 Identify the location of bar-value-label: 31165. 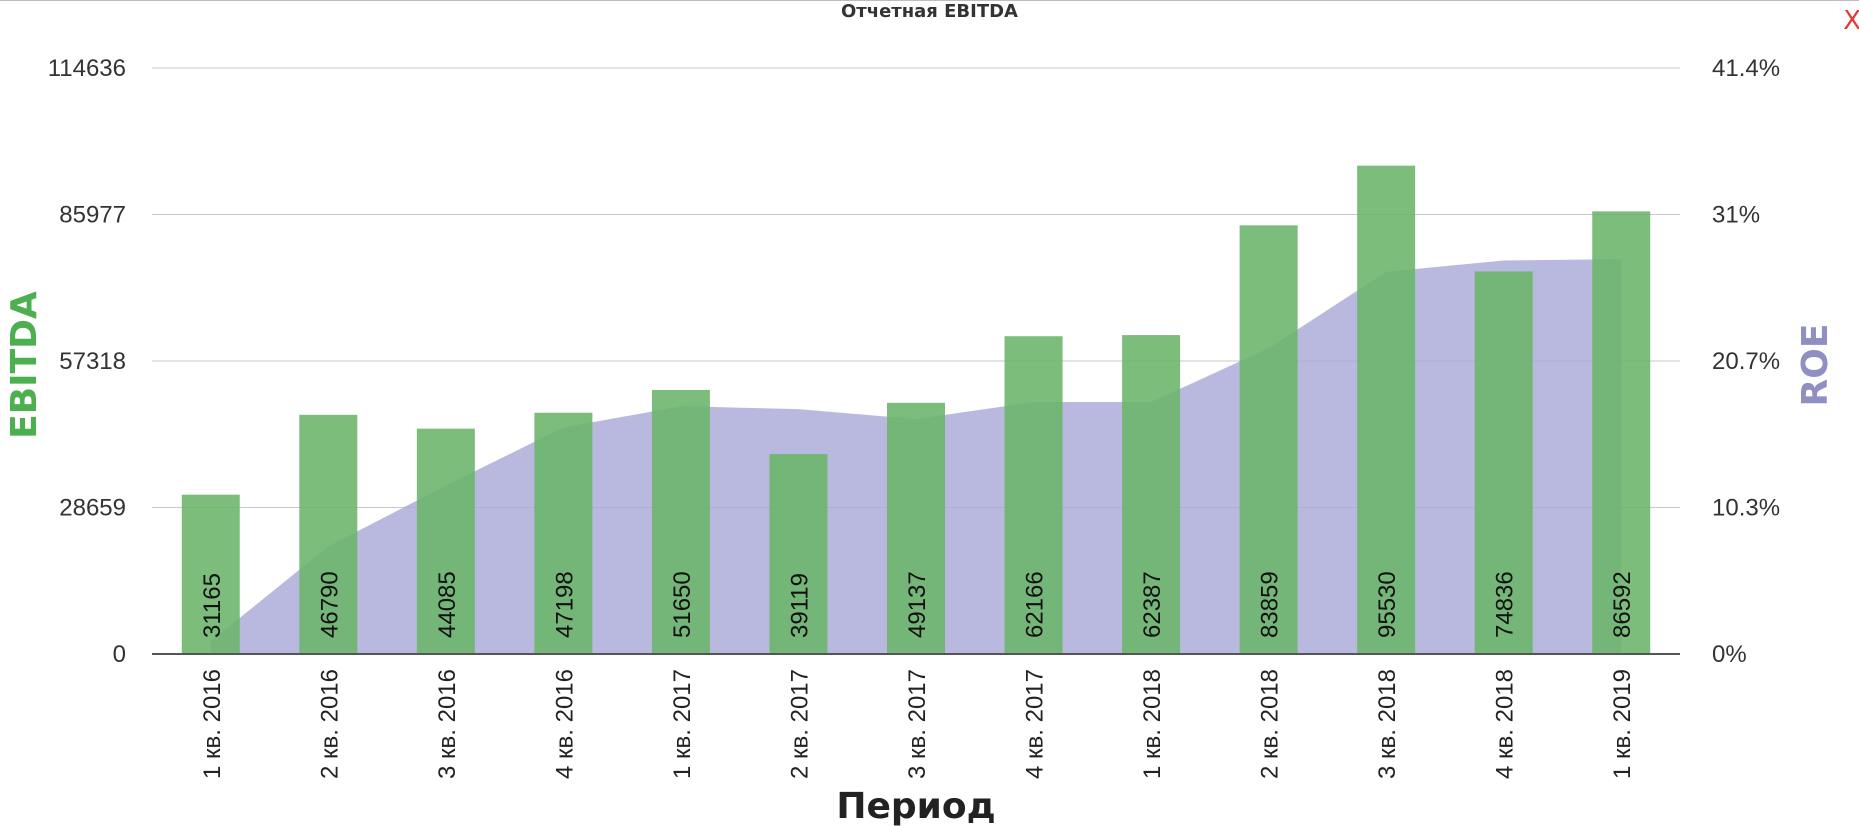
(212, 605).